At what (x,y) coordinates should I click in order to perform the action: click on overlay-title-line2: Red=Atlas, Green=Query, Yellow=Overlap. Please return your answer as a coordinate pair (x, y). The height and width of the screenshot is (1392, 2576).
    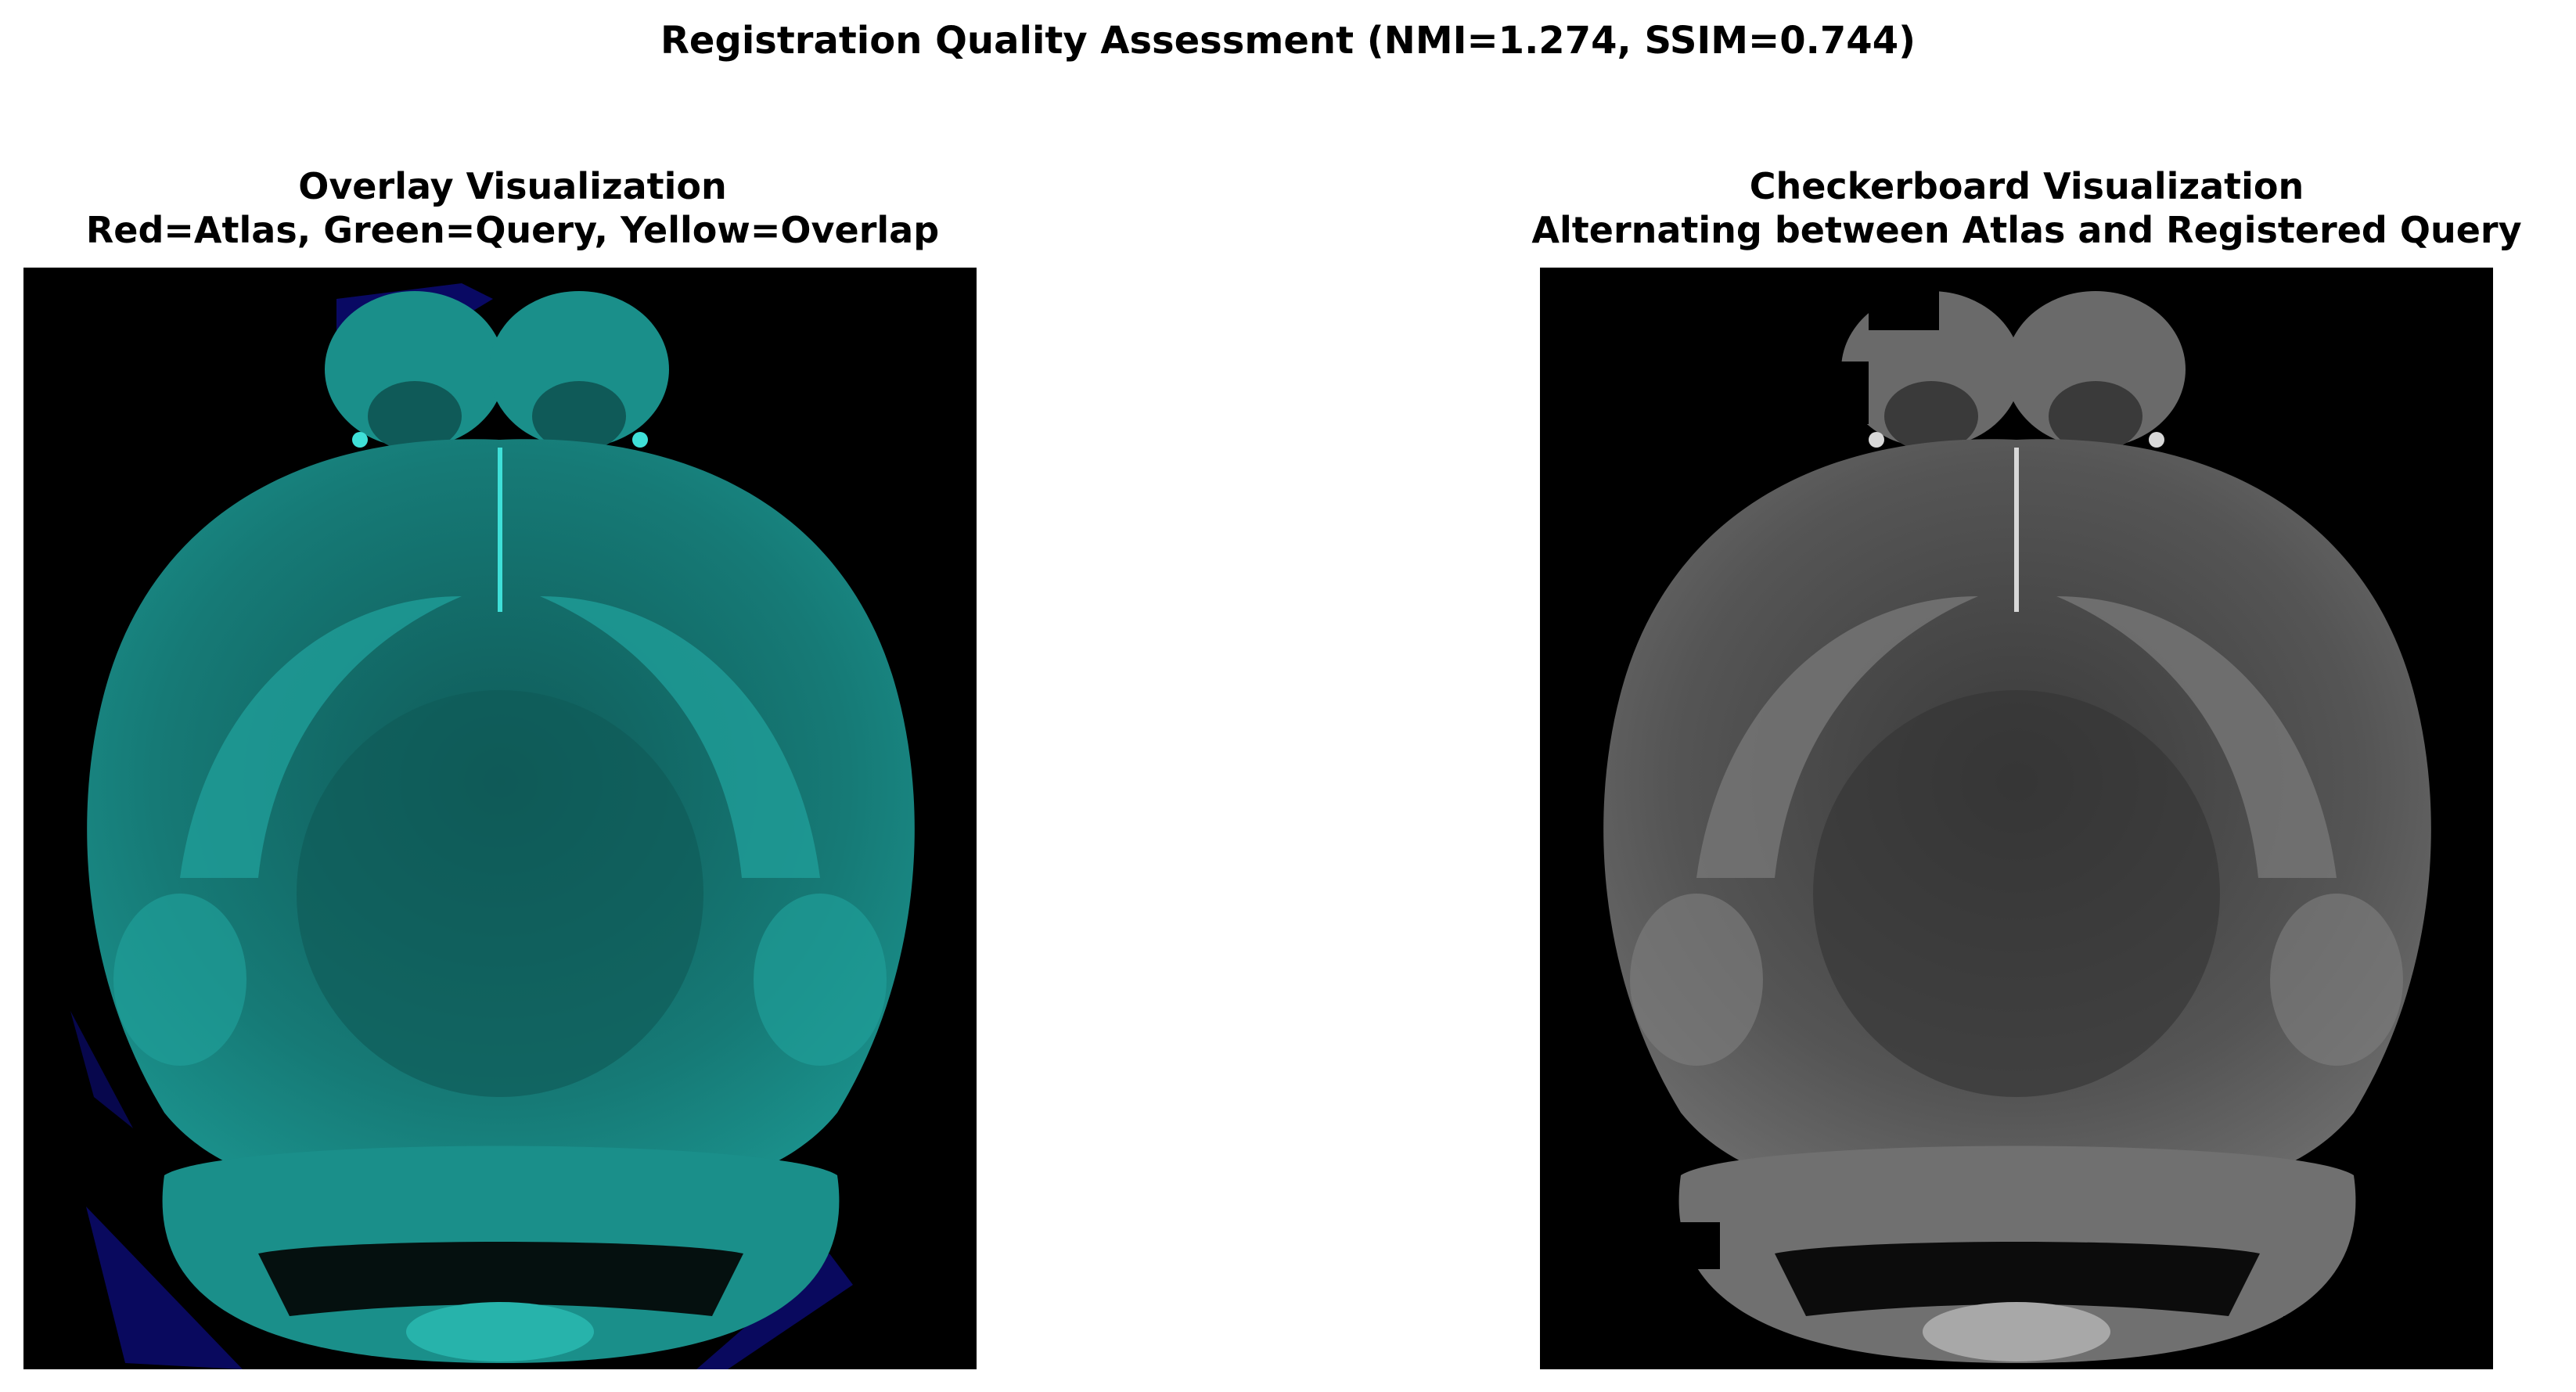
    Looking at the image, I should click on (512, 230).